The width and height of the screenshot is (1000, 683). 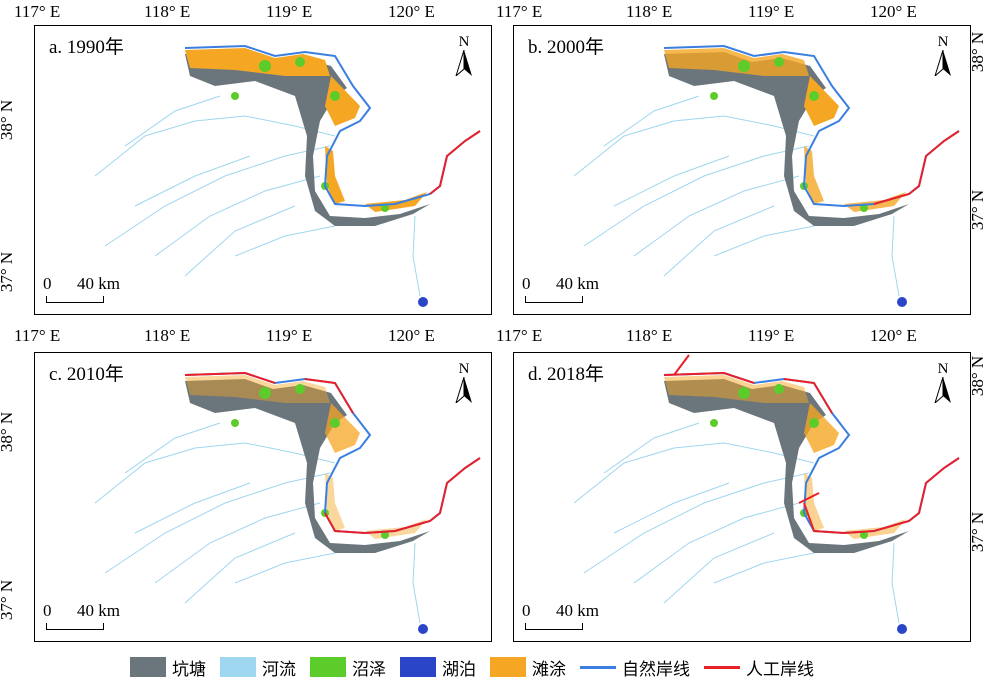 What do you see at coordinates (528, 667) in the screenshot?
I see `legend-item-tidal-flat: 滩涂` at bounding box center [528, 667].